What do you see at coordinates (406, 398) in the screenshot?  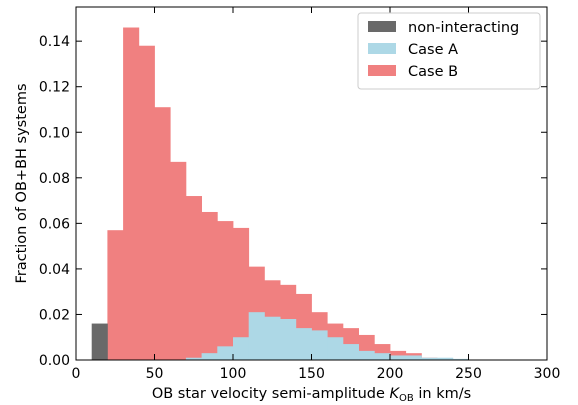 I see `x-axis-label-subscript: OB` at bounding box center [406, 398].